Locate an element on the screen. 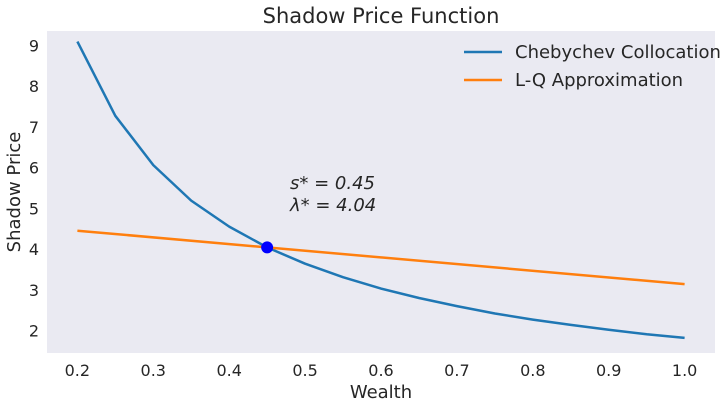 Image resolution: width=723 pixels, height=409 pixels. y-tick-labels: 2 3 4 5 6 7 8 9 is located at coordinates (34, 188).